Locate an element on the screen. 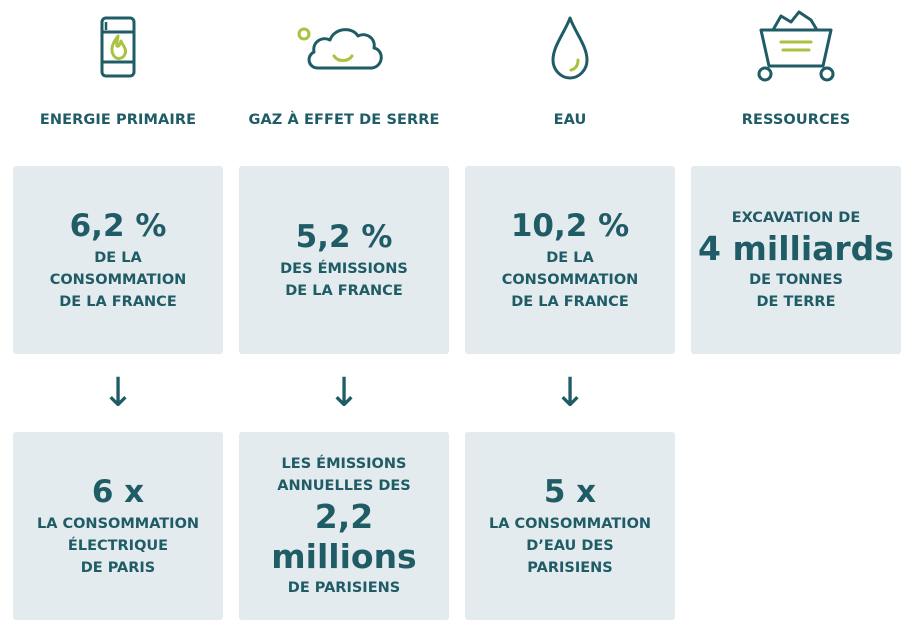 This screenshot has width=922, height=635. comparison-line: DE PARIS is located at coordinates (118, 568).